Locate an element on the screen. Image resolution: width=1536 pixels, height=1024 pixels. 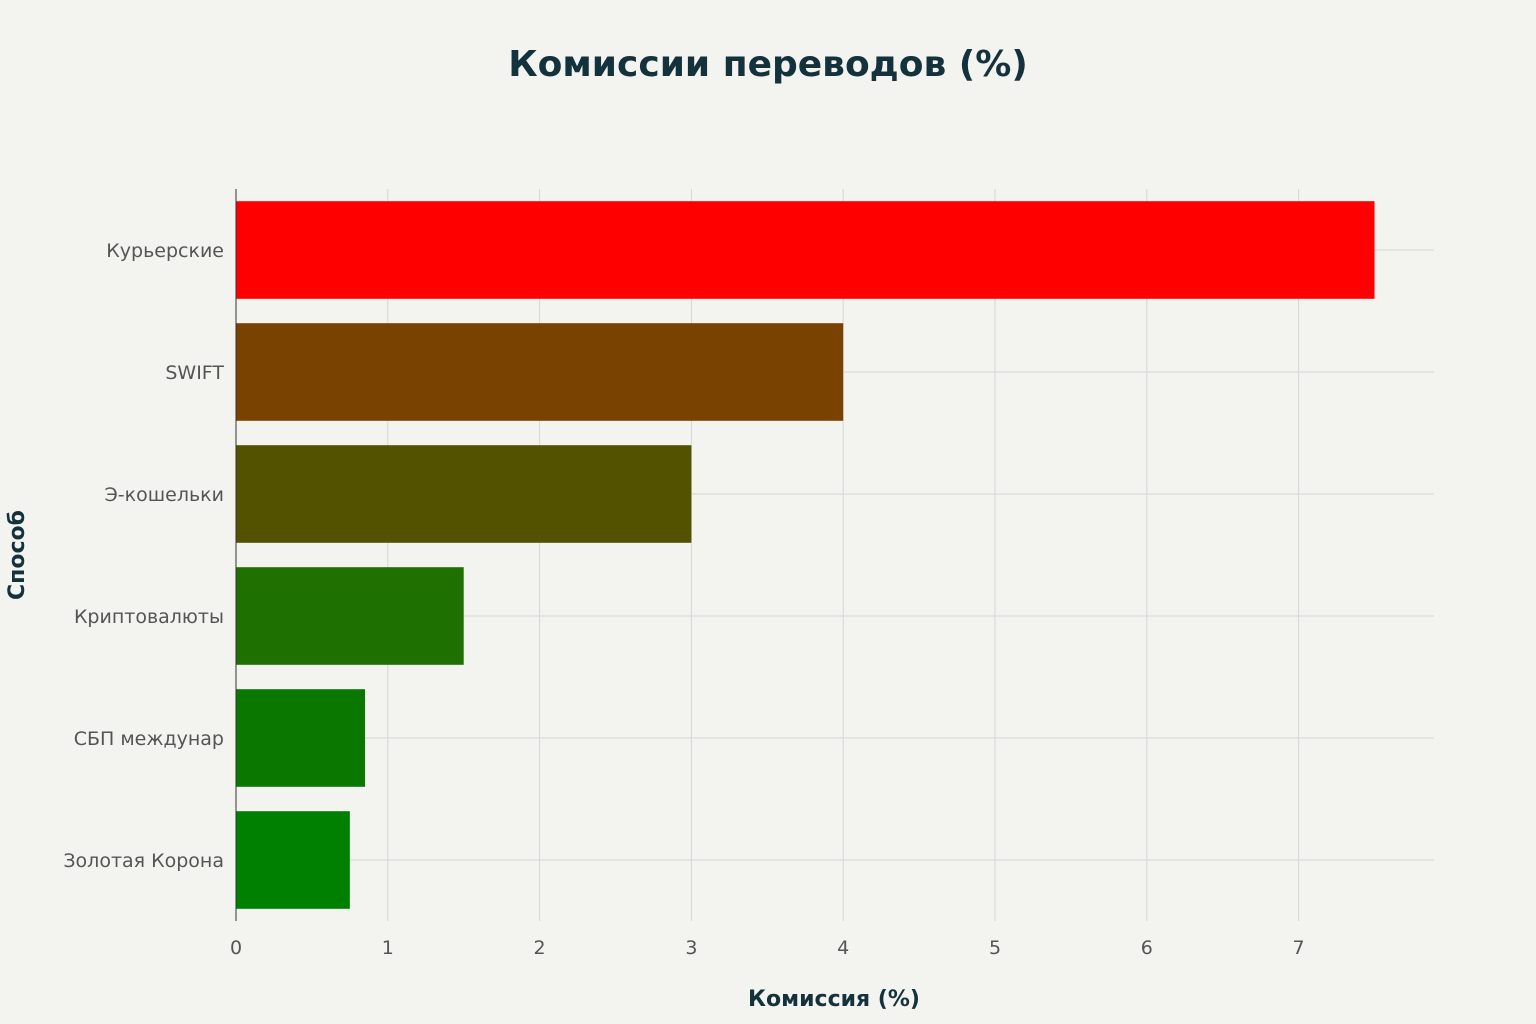
x-axis-title: Комиссия (%) is located at coordinates (834, 999).